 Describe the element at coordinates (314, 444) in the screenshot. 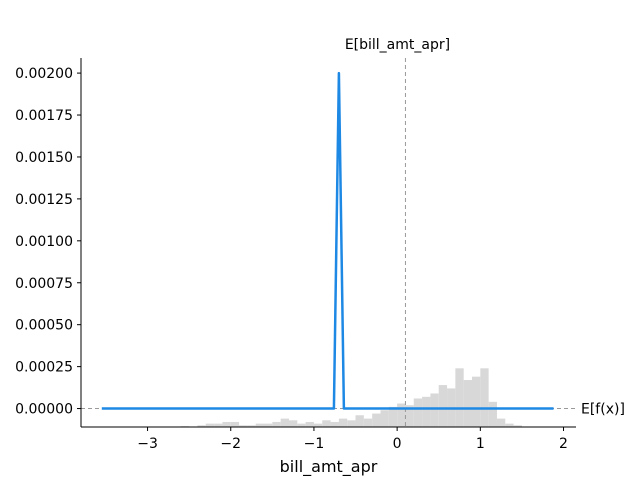

I see `x-tick-label: −1` at that location.